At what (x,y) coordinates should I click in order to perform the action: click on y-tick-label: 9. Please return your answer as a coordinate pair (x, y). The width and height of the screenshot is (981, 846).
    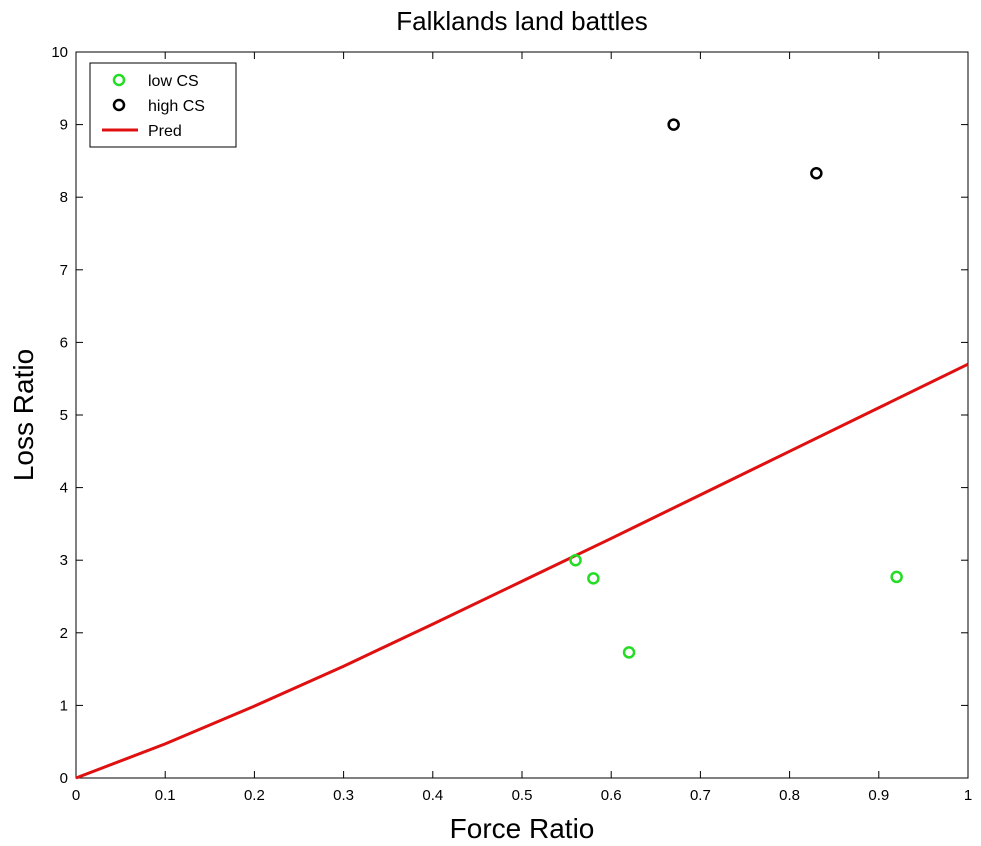
    Looking at the image, I should click on (64, 125).